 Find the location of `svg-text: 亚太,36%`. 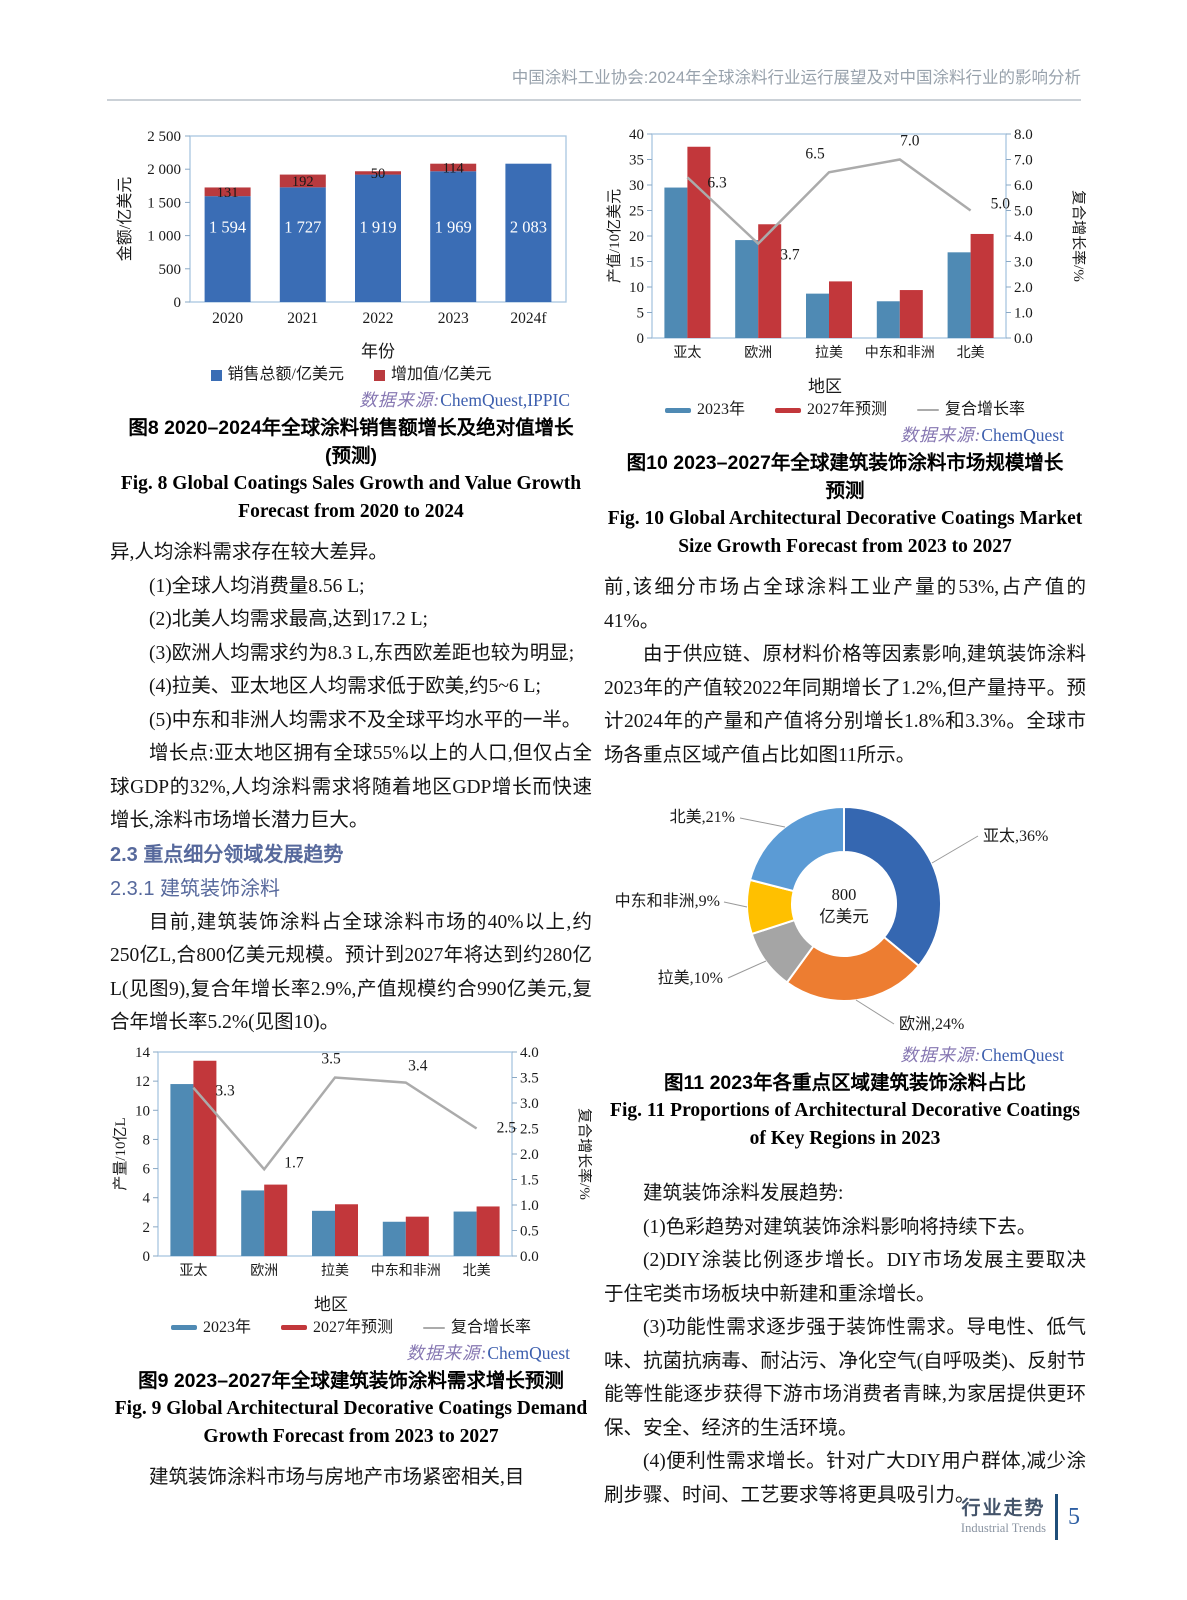

svg-text: 亚太,36% is located at coordinates (1015, 836).